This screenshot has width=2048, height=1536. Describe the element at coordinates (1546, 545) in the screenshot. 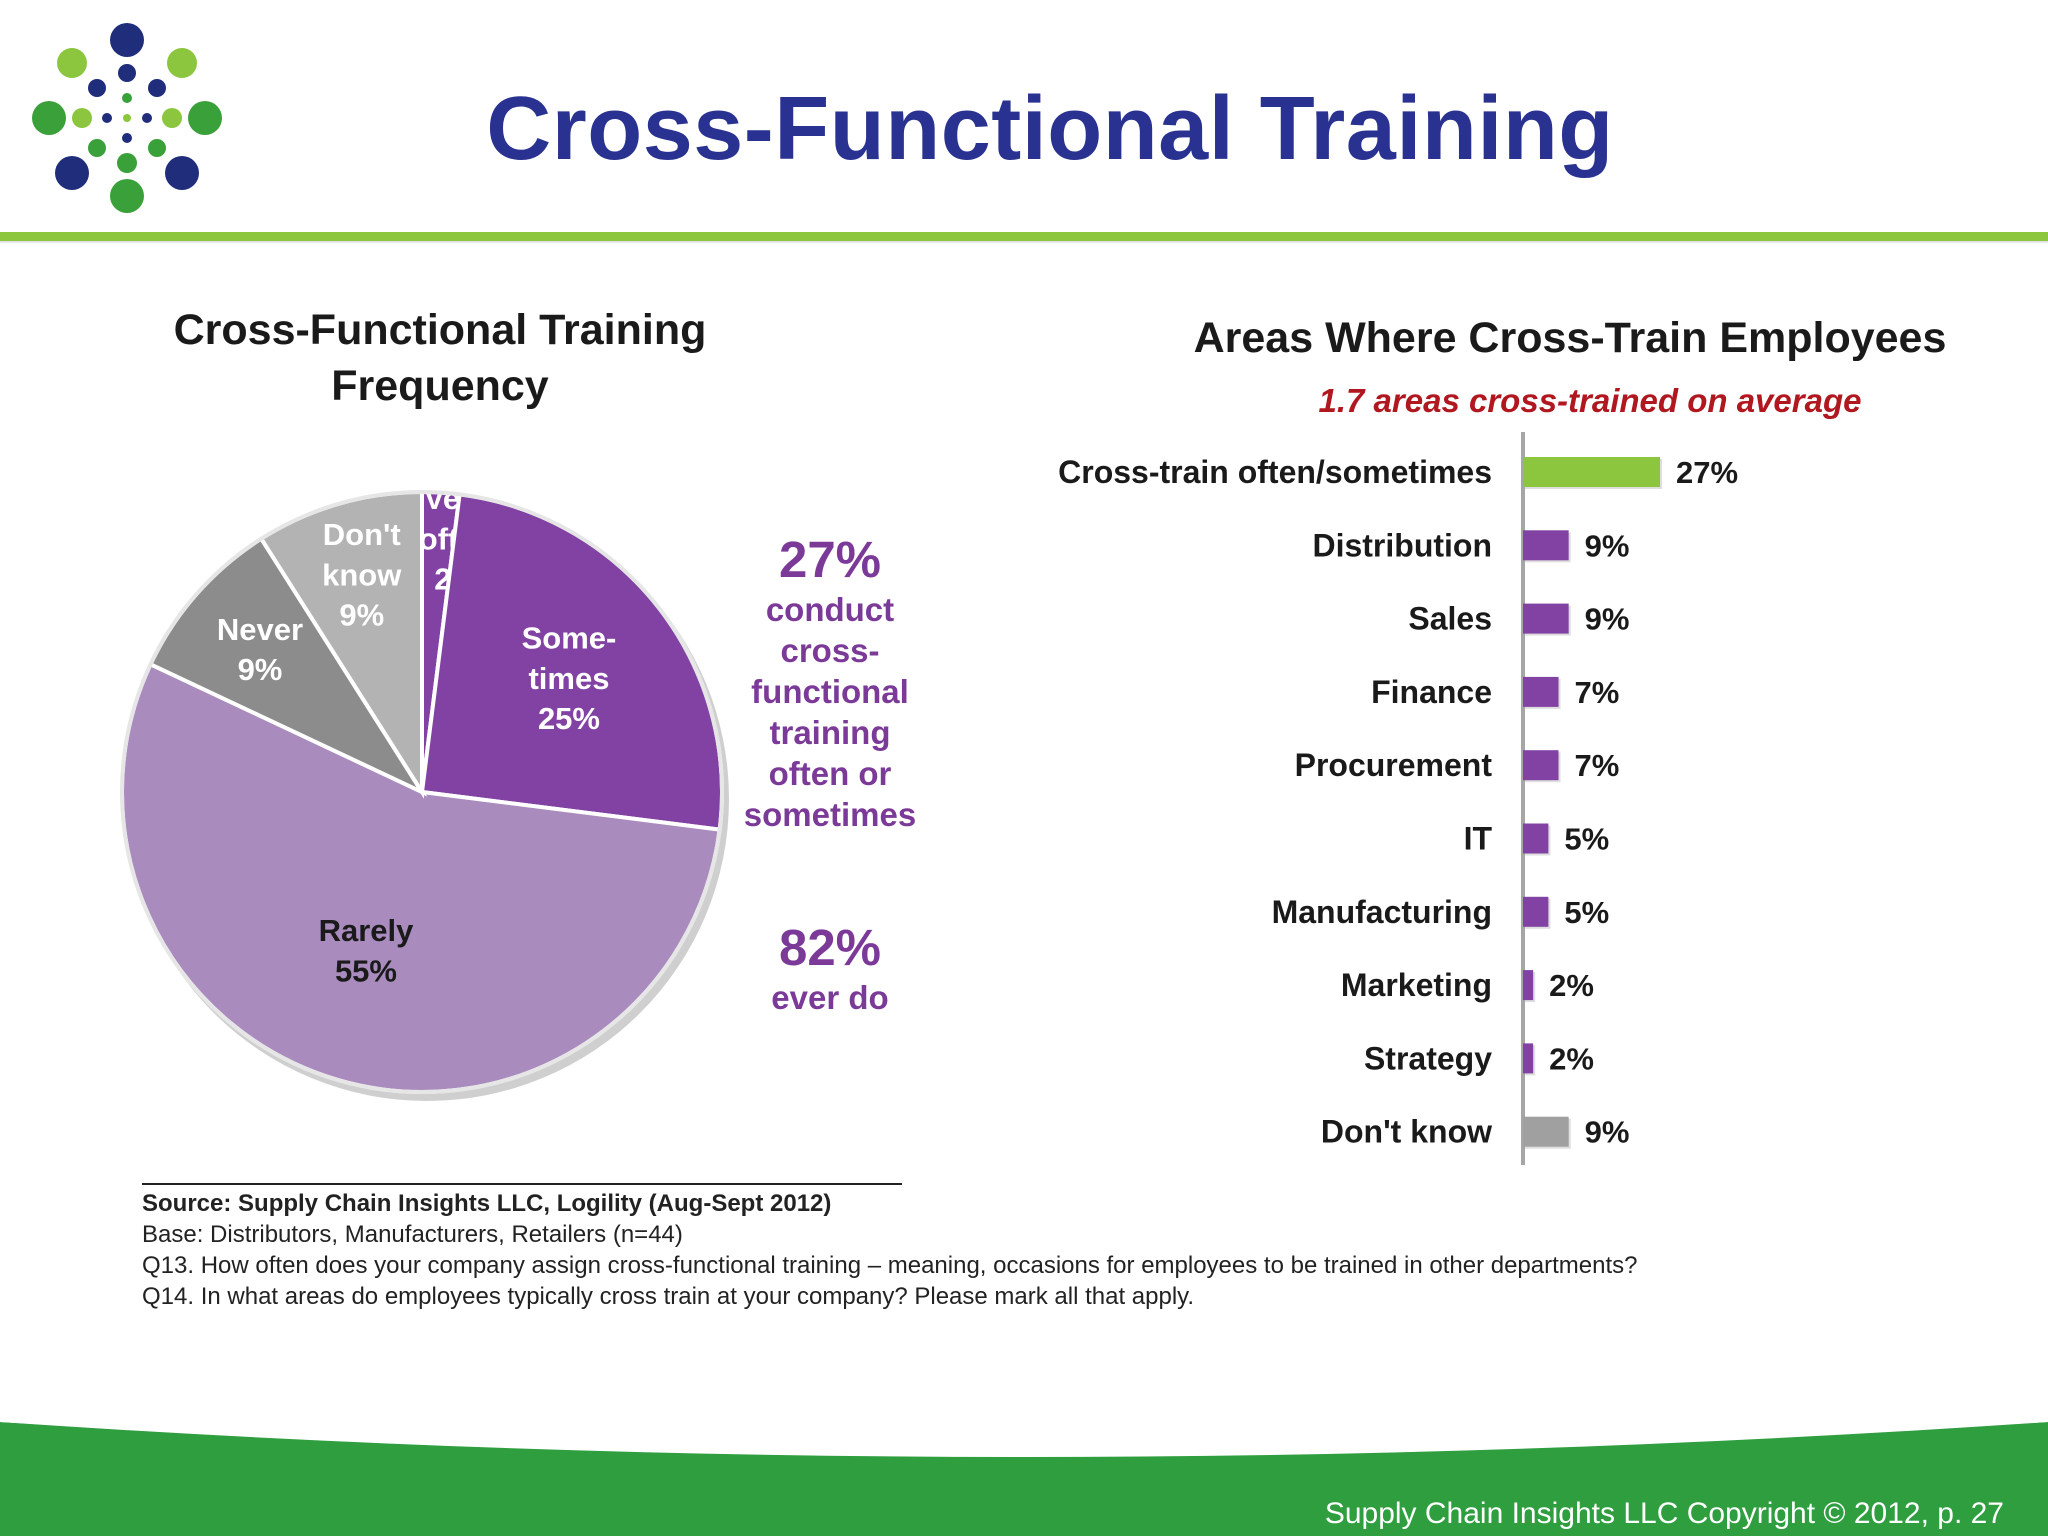

I see `bar-distribution` at that location.